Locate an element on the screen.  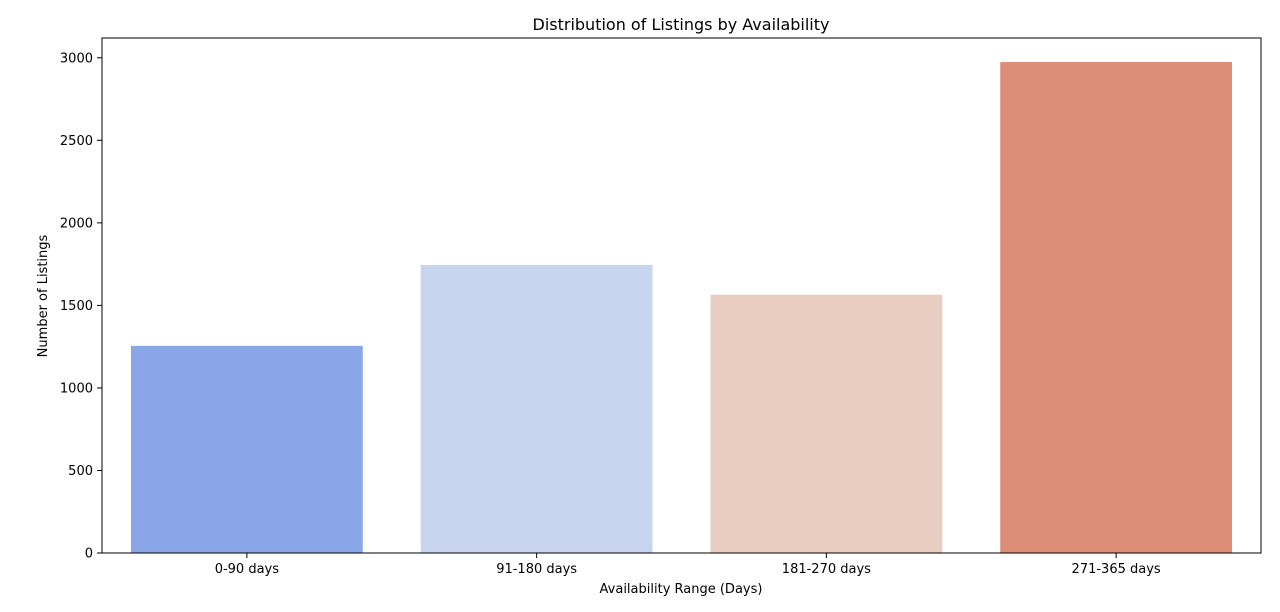
y-tick-label-4: 2000 is located at coordinates (76, 223).